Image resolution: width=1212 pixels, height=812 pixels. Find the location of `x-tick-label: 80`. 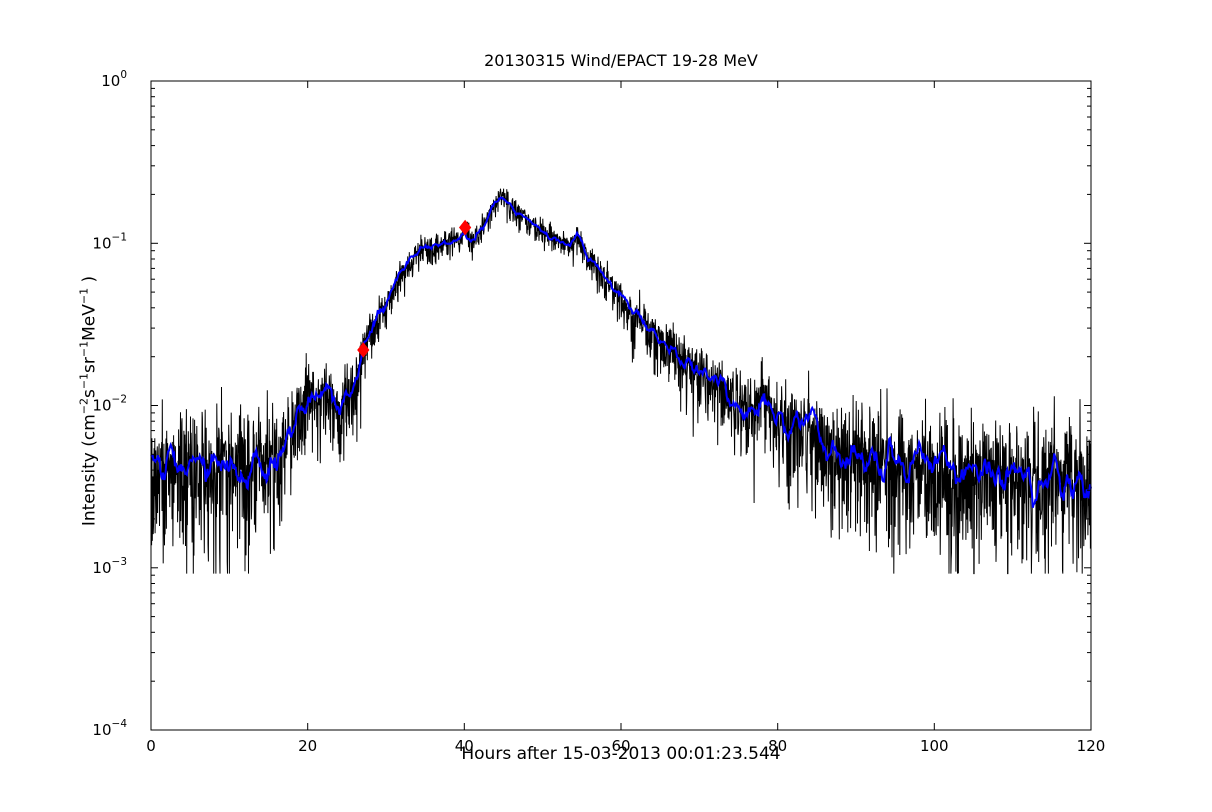

x-tick-label: 80 is located at coordinates (777, 746).